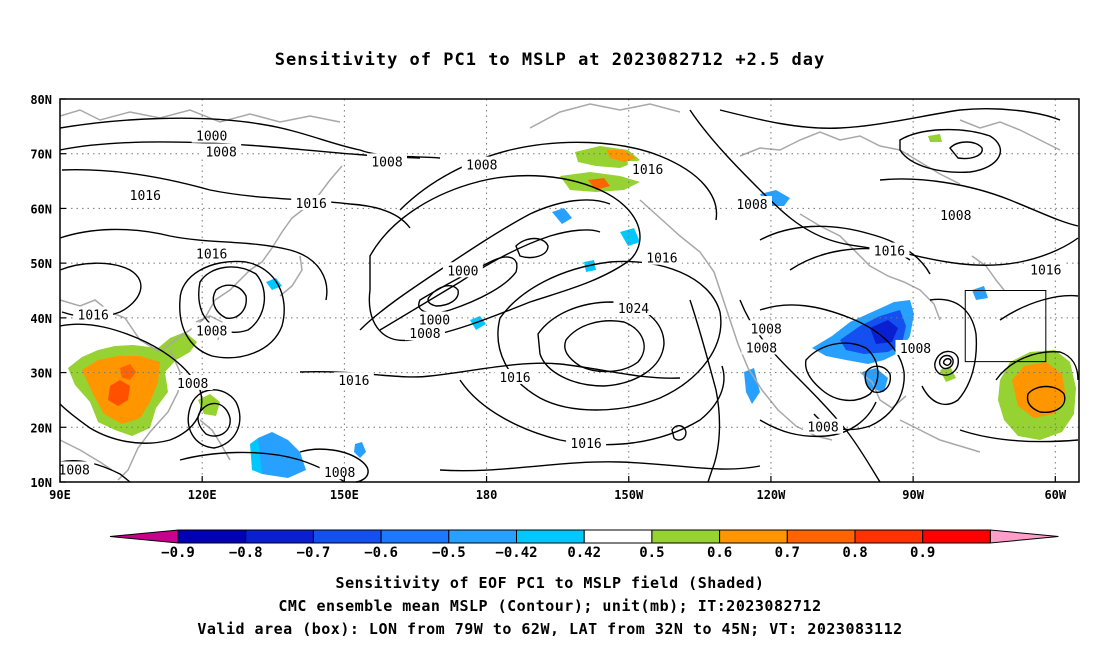 The image size is (1100, 650). What do you see at coordinates (1024, 536) in the screenshot?
I see `colorbar-arrow-right` at bounding box center [1024, 536].